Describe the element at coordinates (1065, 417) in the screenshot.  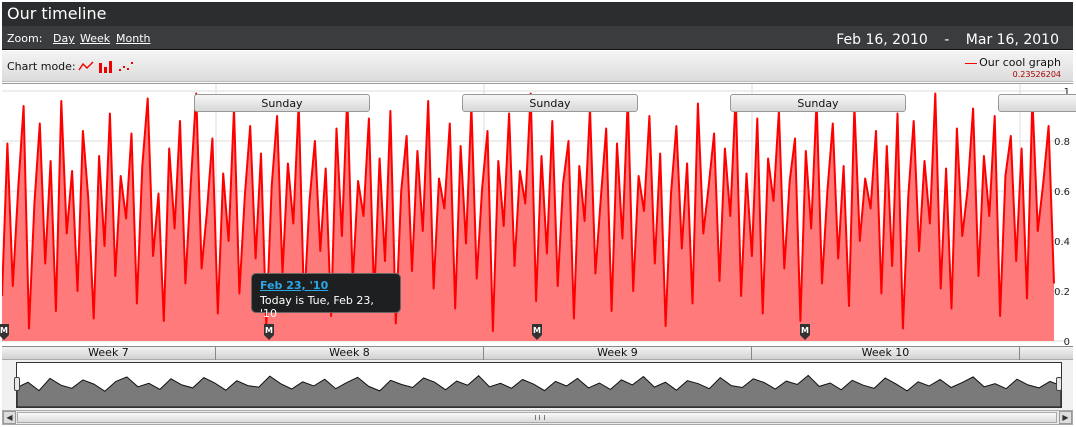
I see `scroll-right-arrow: ▶` at that location.